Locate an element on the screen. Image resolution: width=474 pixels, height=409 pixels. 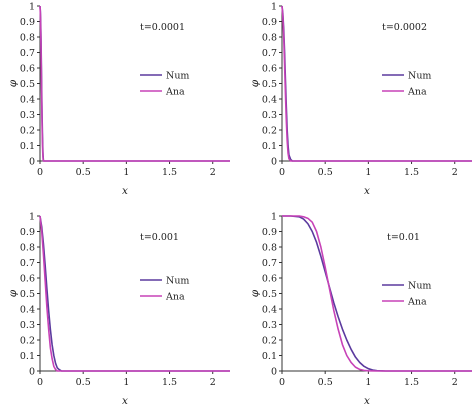
time-annotation: t=0.0002 is located at coordinates (404, 27).